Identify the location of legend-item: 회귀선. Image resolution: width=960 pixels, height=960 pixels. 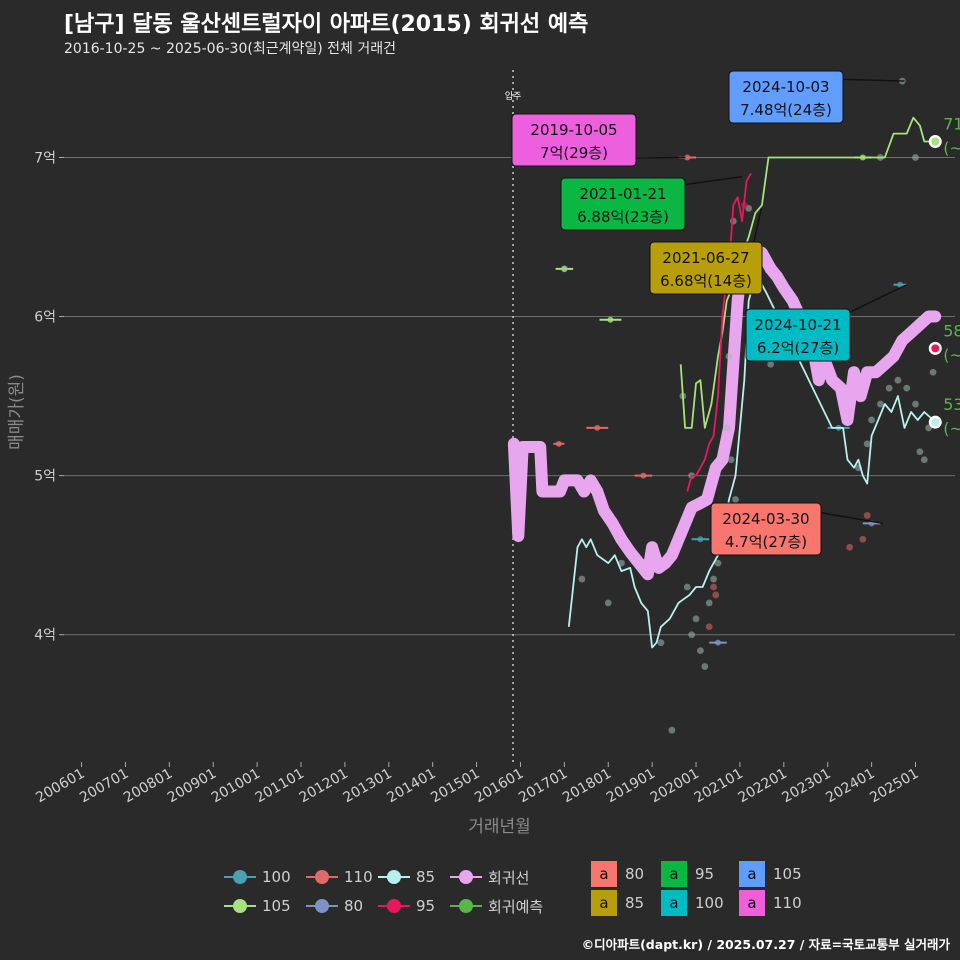
(488, 877).